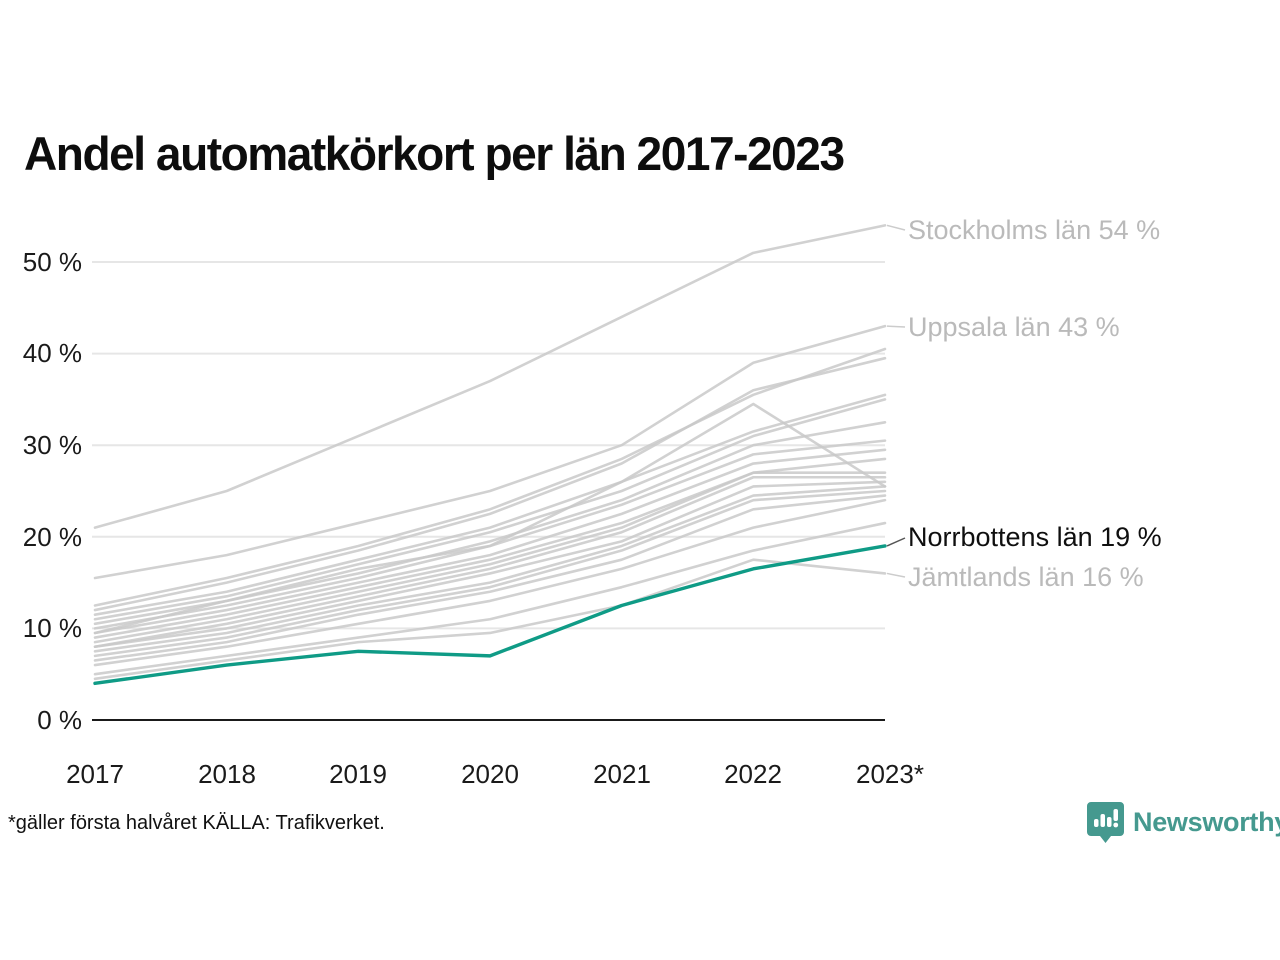 This screenshot has height=960, width=1280. What do you see at coordinates (1105, 822) in the screenshot?
I see `newsworthy-logo-icon` at bounding box center [1105, 822].